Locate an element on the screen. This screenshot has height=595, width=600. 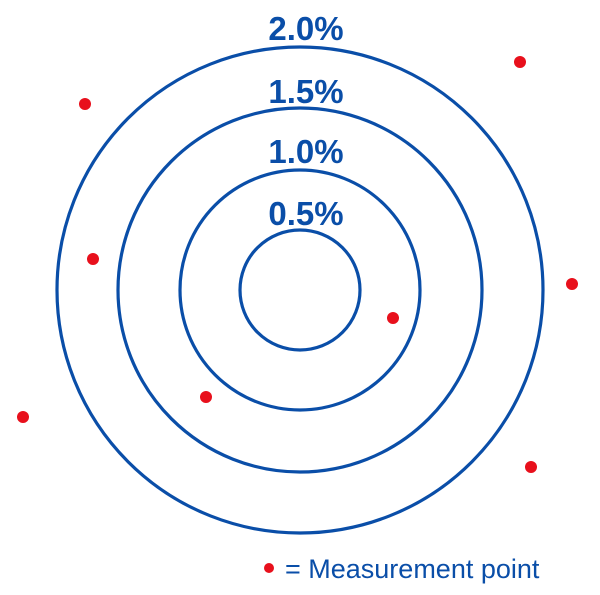
ring-label-1-0: 1.0% is located at coordinates (305, 151).